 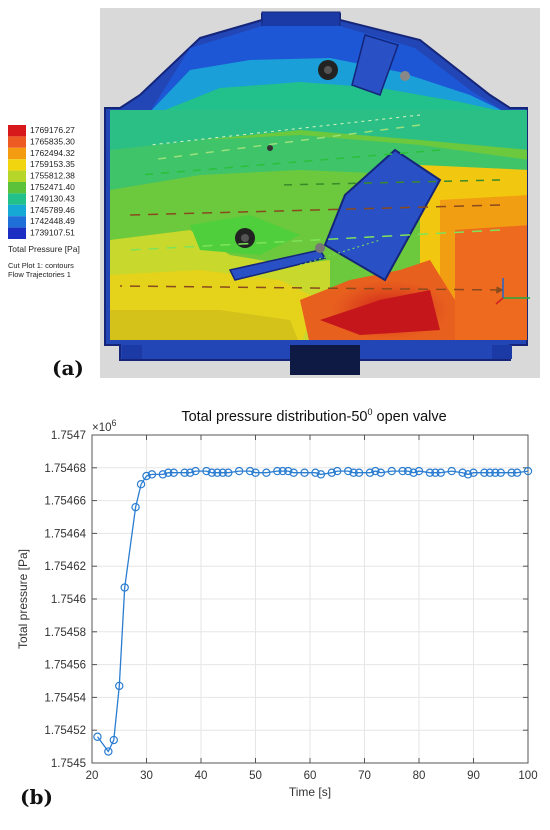 I want to click on y-tick-label: 1.7546, so click(x=68, y=600).